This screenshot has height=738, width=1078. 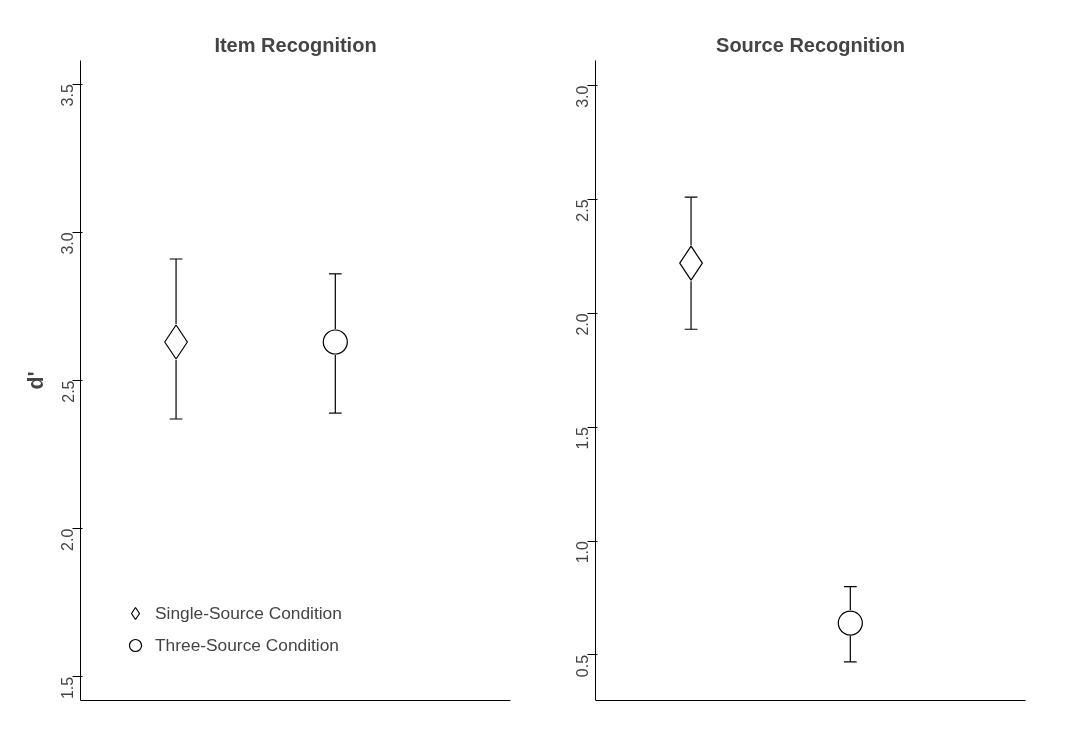 I want to click on legend-label: Three-Source Condition, so click(x=247, y=645).